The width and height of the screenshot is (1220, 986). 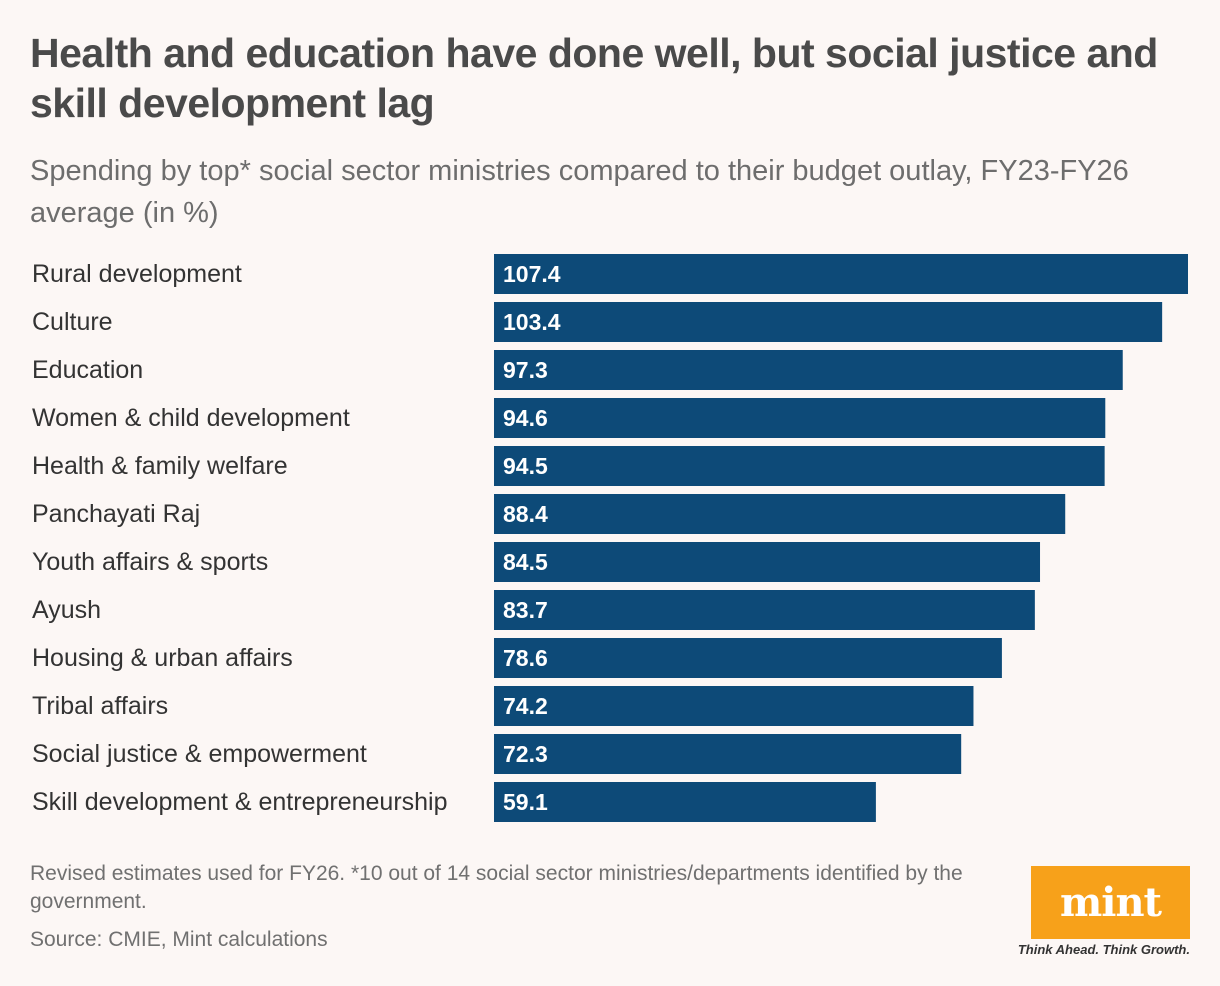 What do you see at coordinates (525, 610) in the screenshot?
I see `bar-value-label: 83.7` at bounding box center [525, 610].